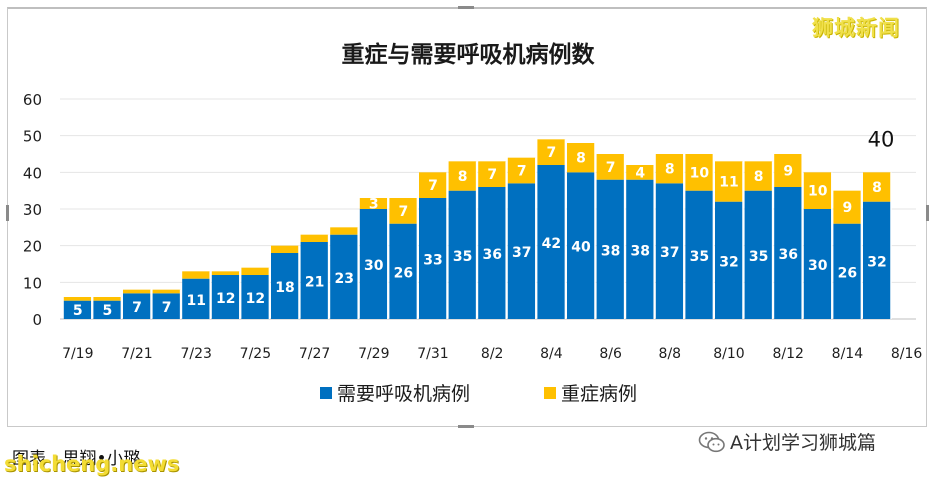  What do you see at coordinates (32, 247) in the screenshot?
I see `y-tick-label: 20` at bounding box center [32, 247].